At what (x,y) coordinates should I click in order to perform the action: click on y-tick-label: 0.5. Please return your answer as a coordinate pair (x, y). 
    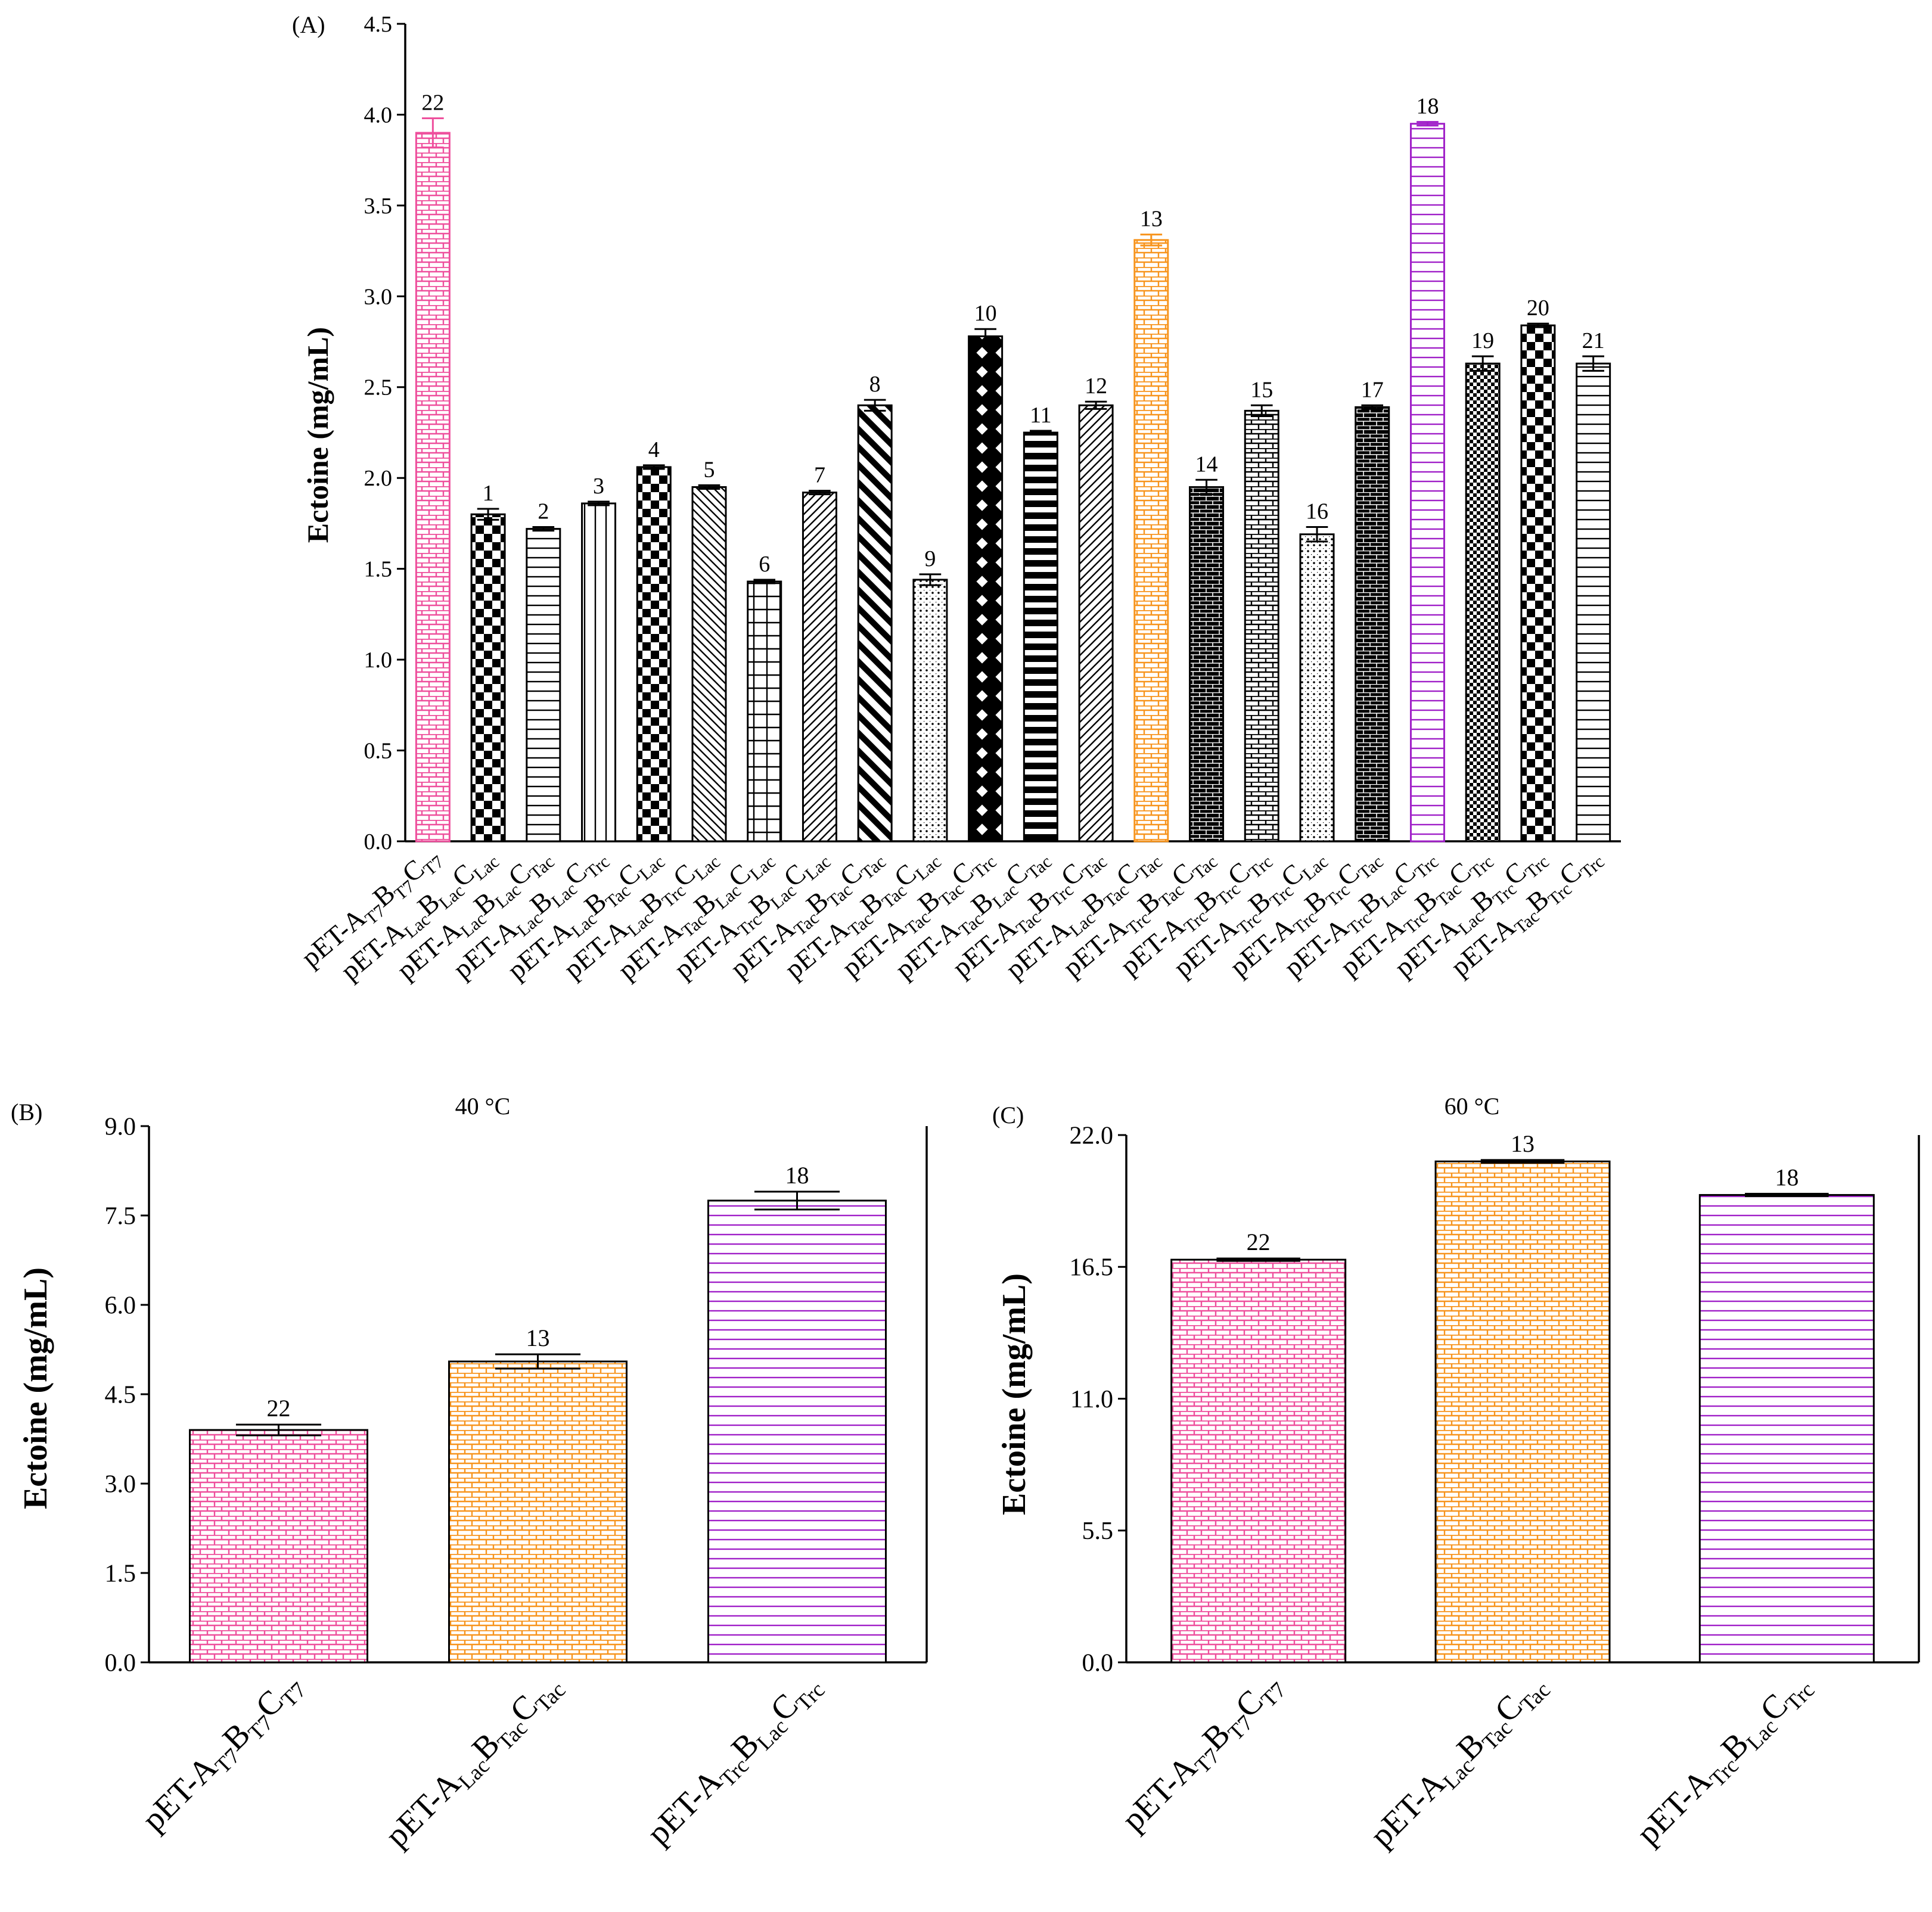
    Looking at the image, I should click on (378, 750).